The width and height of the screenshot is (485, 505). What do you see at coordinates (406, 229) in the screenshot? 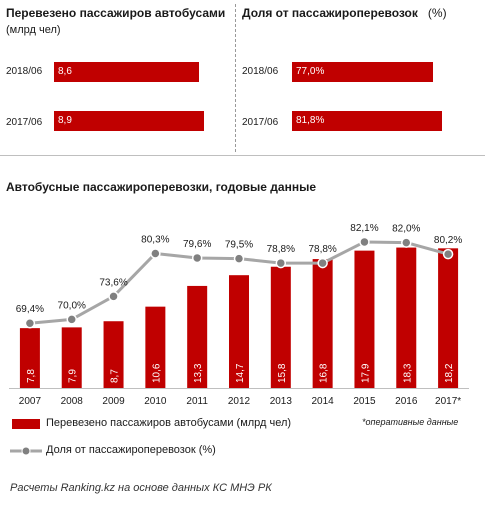
I see `share-value-label: 82,0%` at bounding box center [406, 229].